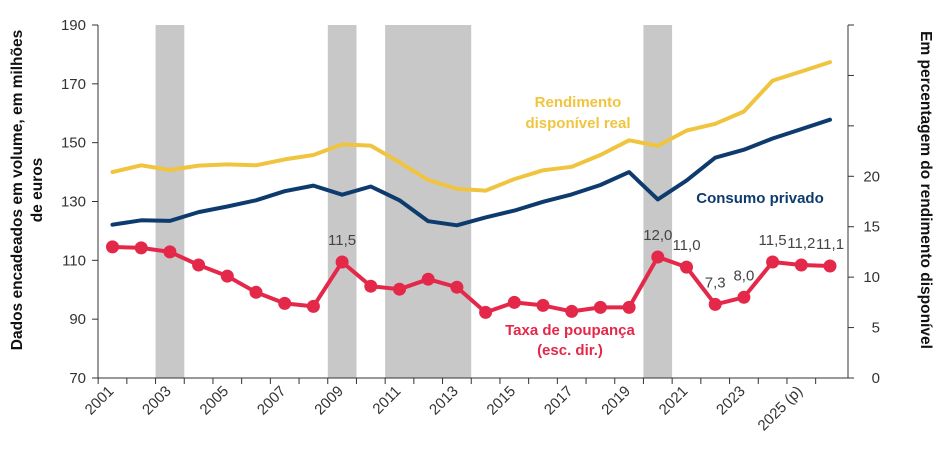  Describe the element at coordinates (801, 243) in the screenshot. I see `data-label: 11,2` at that location.